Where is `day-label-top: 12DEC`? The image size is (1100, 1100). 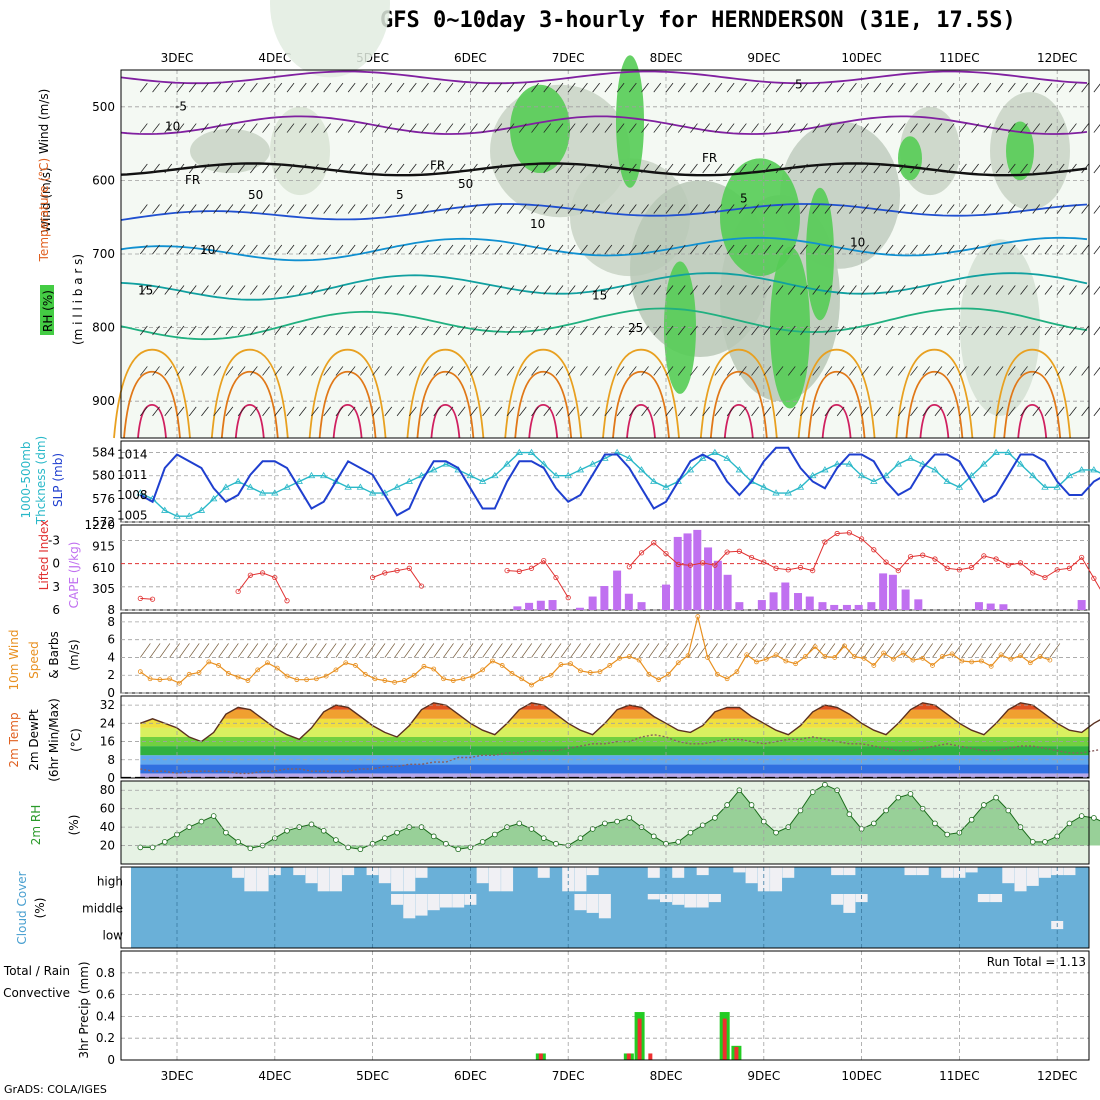
day-label-top: 12DEC is located at coordinates (1057, 58).